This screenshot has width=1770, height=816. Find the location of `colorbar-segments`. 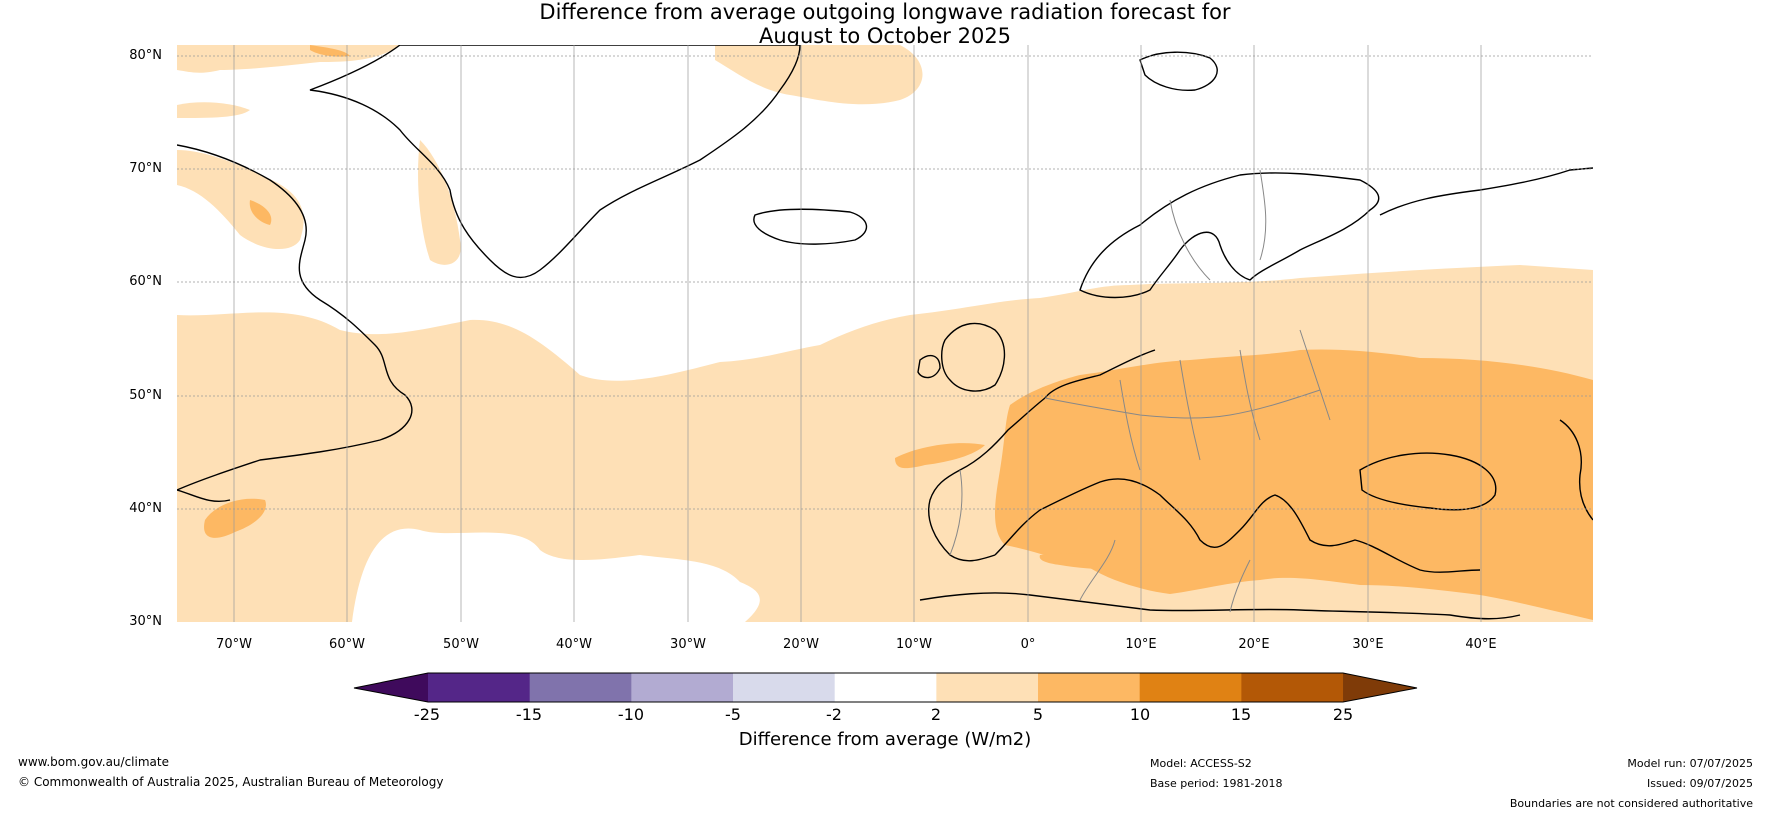

colorbar-segments is located at coordinates (885, 687).